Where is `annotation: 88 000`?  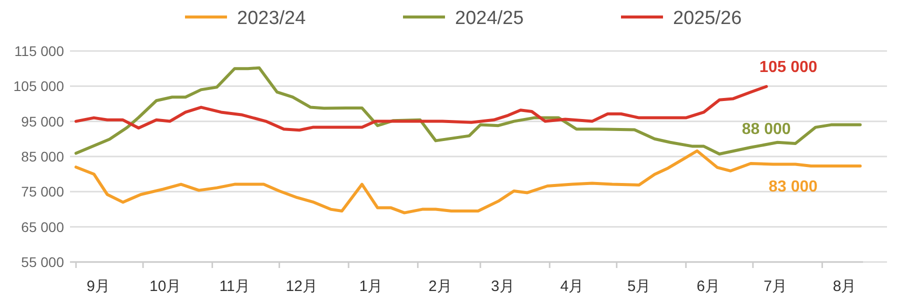
annotation: 88 000 is located at coordinates (766, 129).